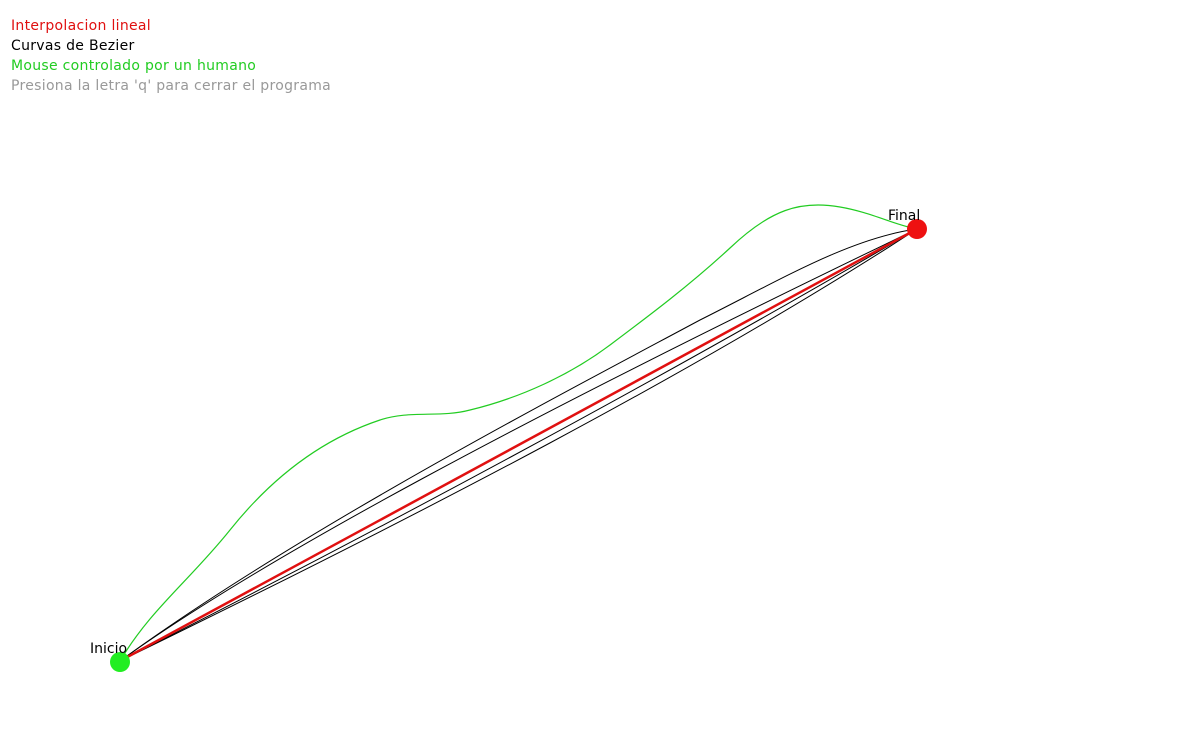 The width and height of the screenshot is (1200, 750). Describe the element at coordinates (120, 662) in the screenshot. I see `start-point-marker` at that location.